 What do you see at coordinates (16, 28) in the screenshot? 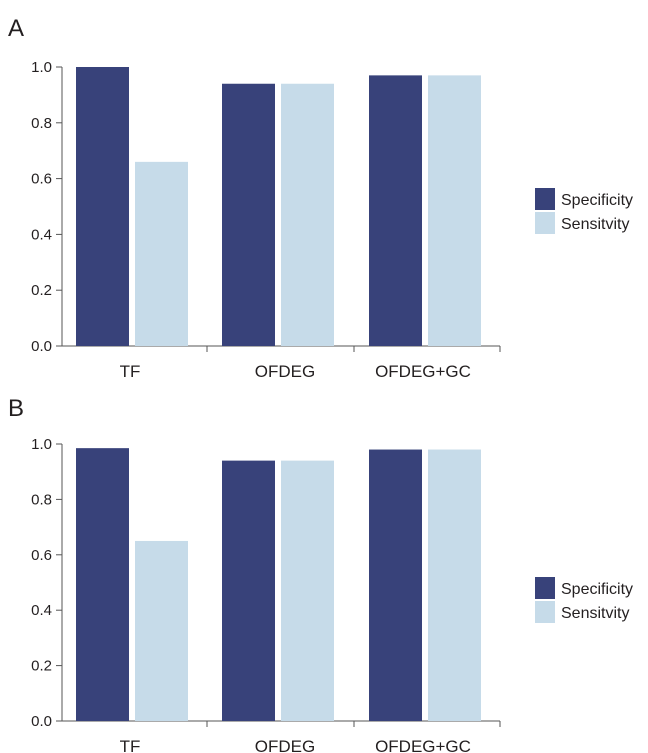
I see `panel-label: A` at bounding box center [16, 28].